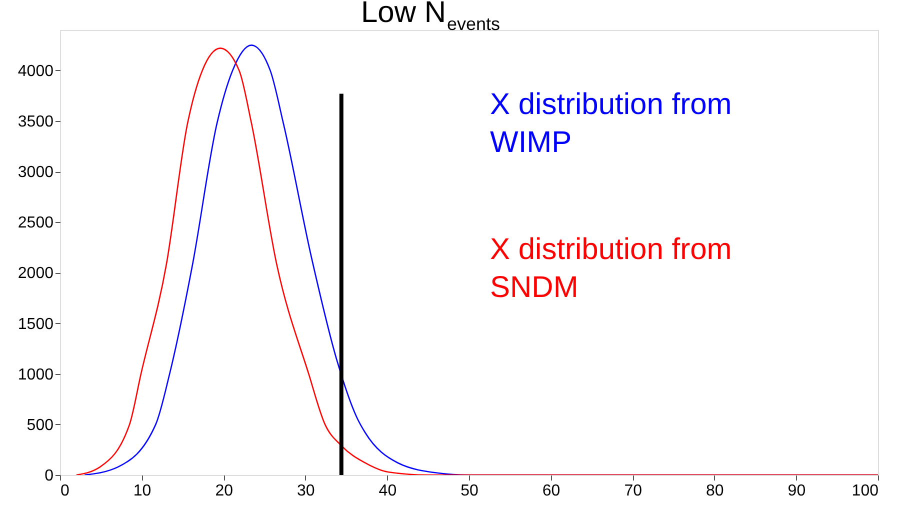 Image resolution: width=898 pixels, height=511 pixels. Describe the element at coordinates (387, 491) in the screenshot. I see `x-tick-label: 40` at that location.